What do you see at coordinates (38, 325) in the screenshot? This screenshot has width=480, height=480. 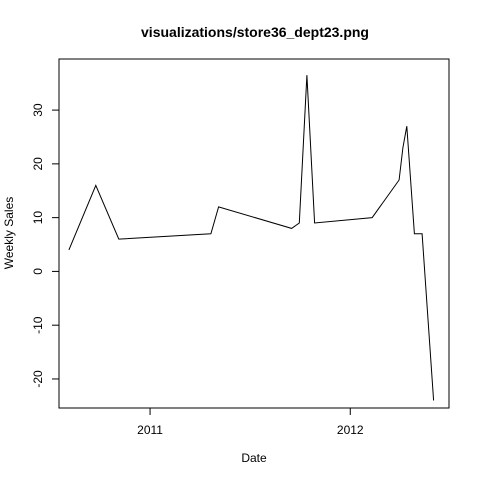 I see `y-tick-label: -10` at bounding box center [38, 325].